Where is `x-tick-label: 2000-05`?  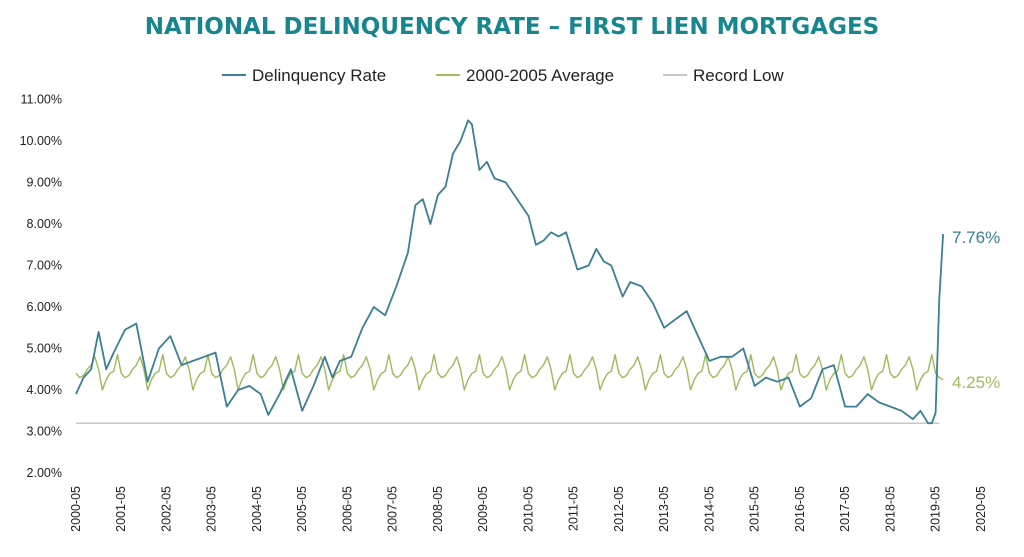 x-tick-label: 2000-05 is located at coordinates (76, 509).